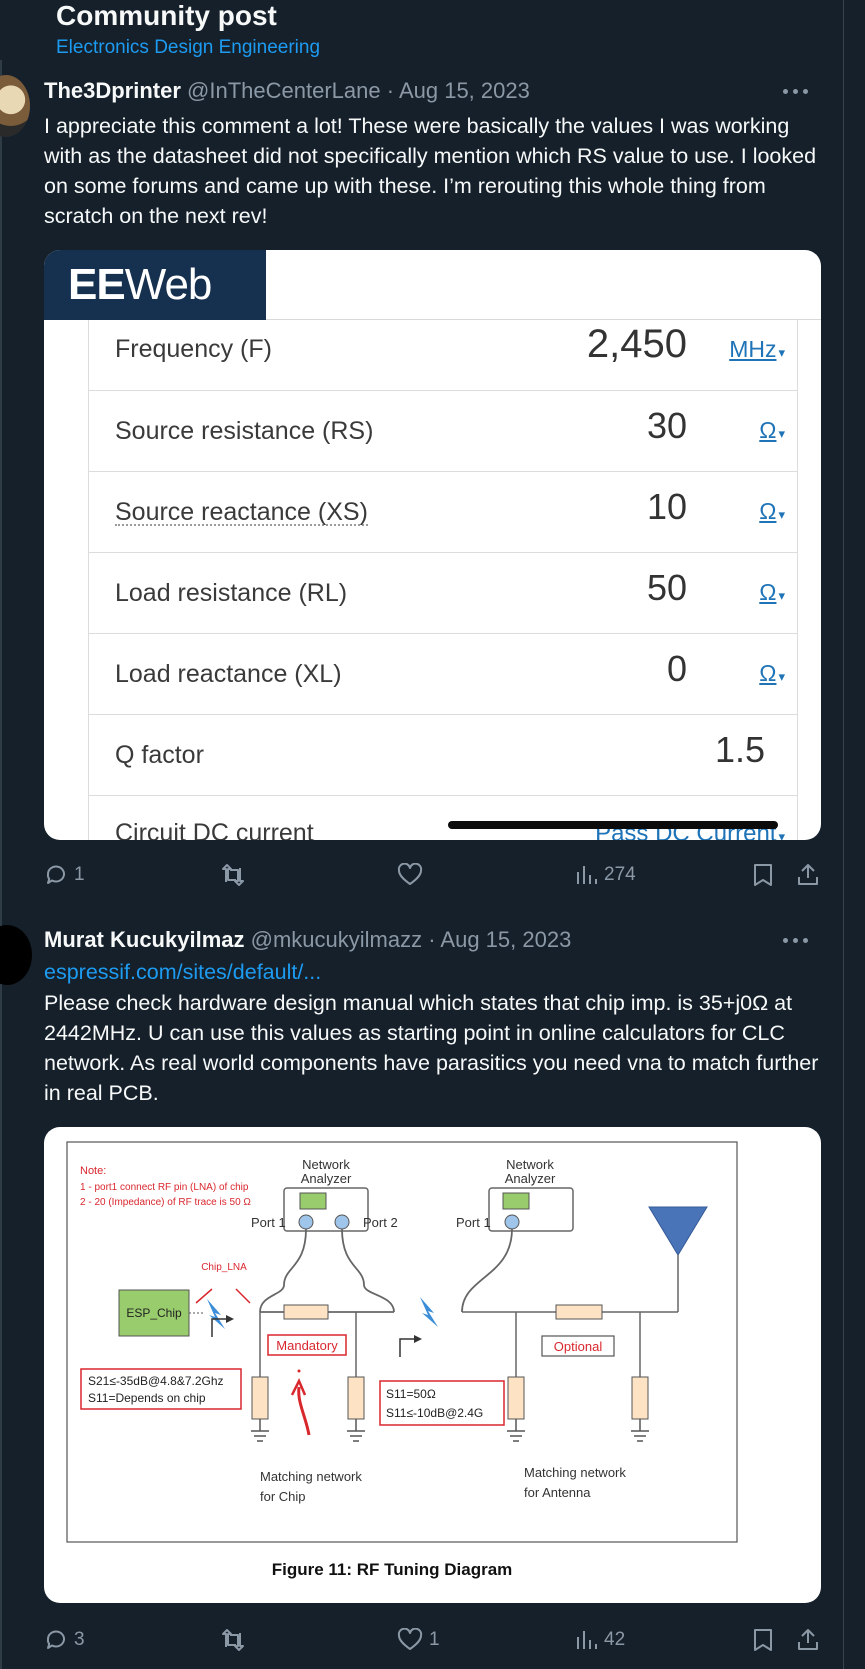 Image resolution: width=865 pixels, height=1669 pixels. What do you see at coordinates (188, 47) in the screenshot?
I see `community-link: Electronics Design Engineering` at bounding box center [188, 47].